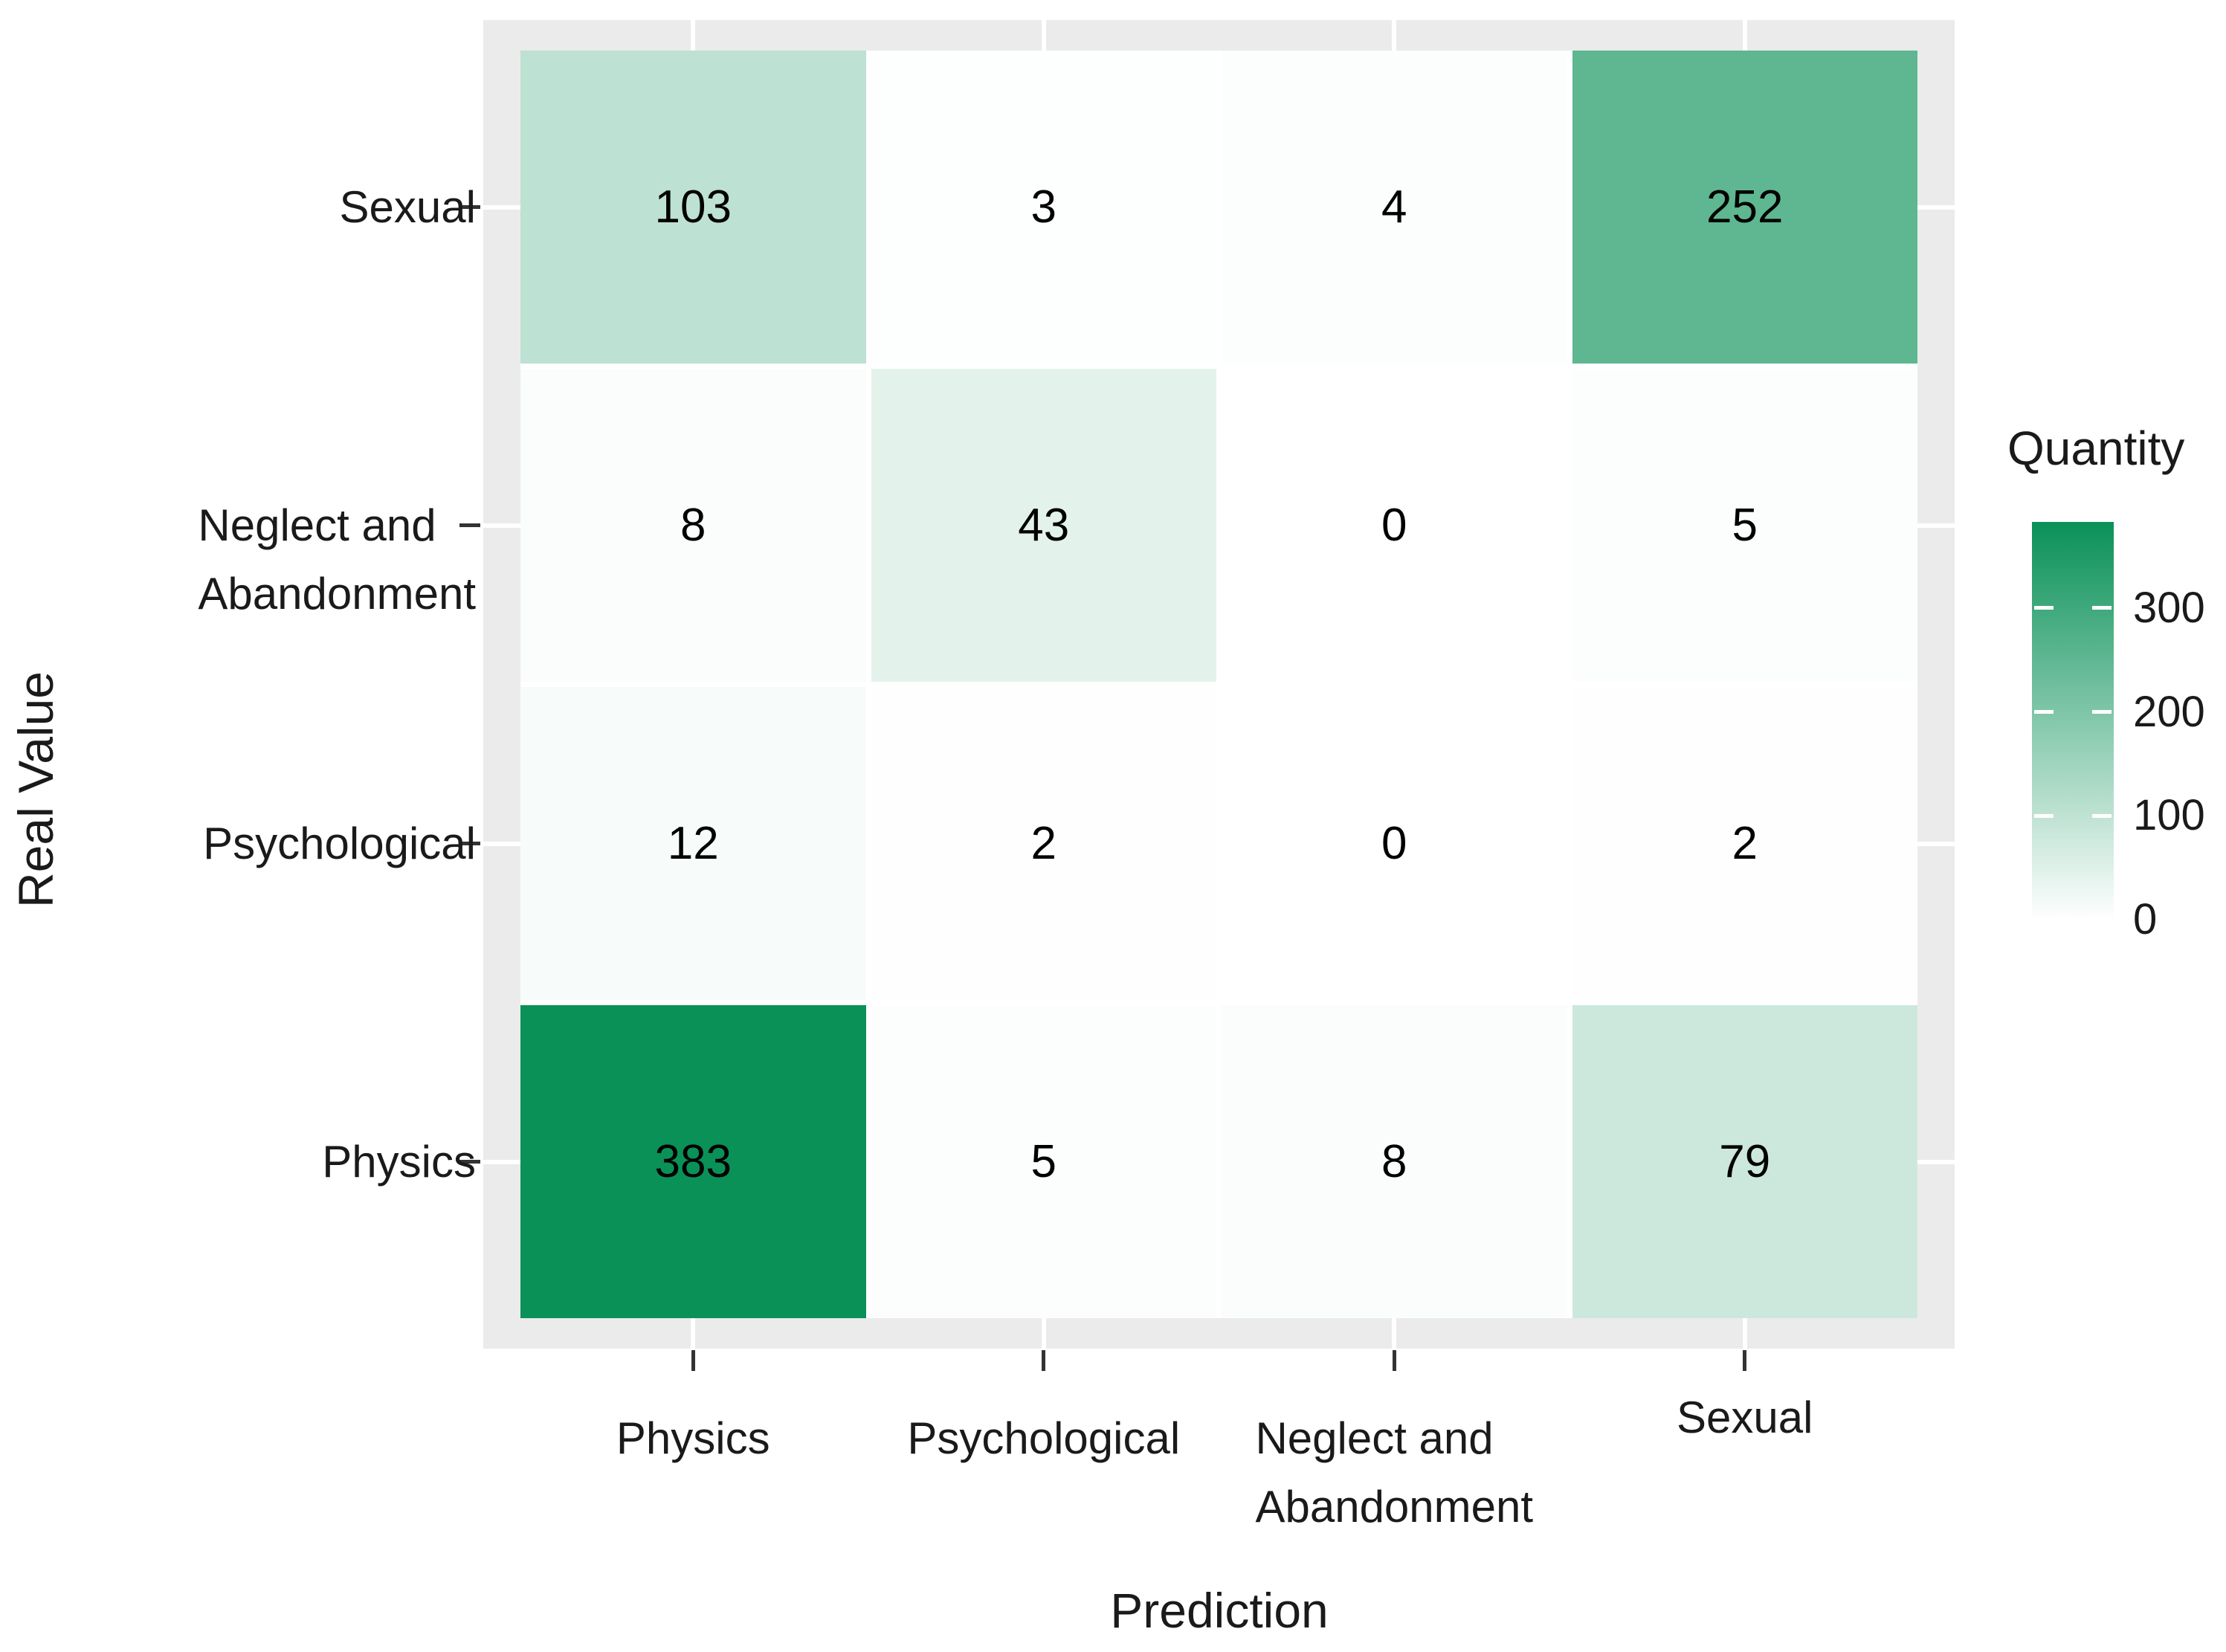 The width and height of the screenshot is (2226, 1652). I want to click on y-axis-label: Physics, so click(399, 1162).